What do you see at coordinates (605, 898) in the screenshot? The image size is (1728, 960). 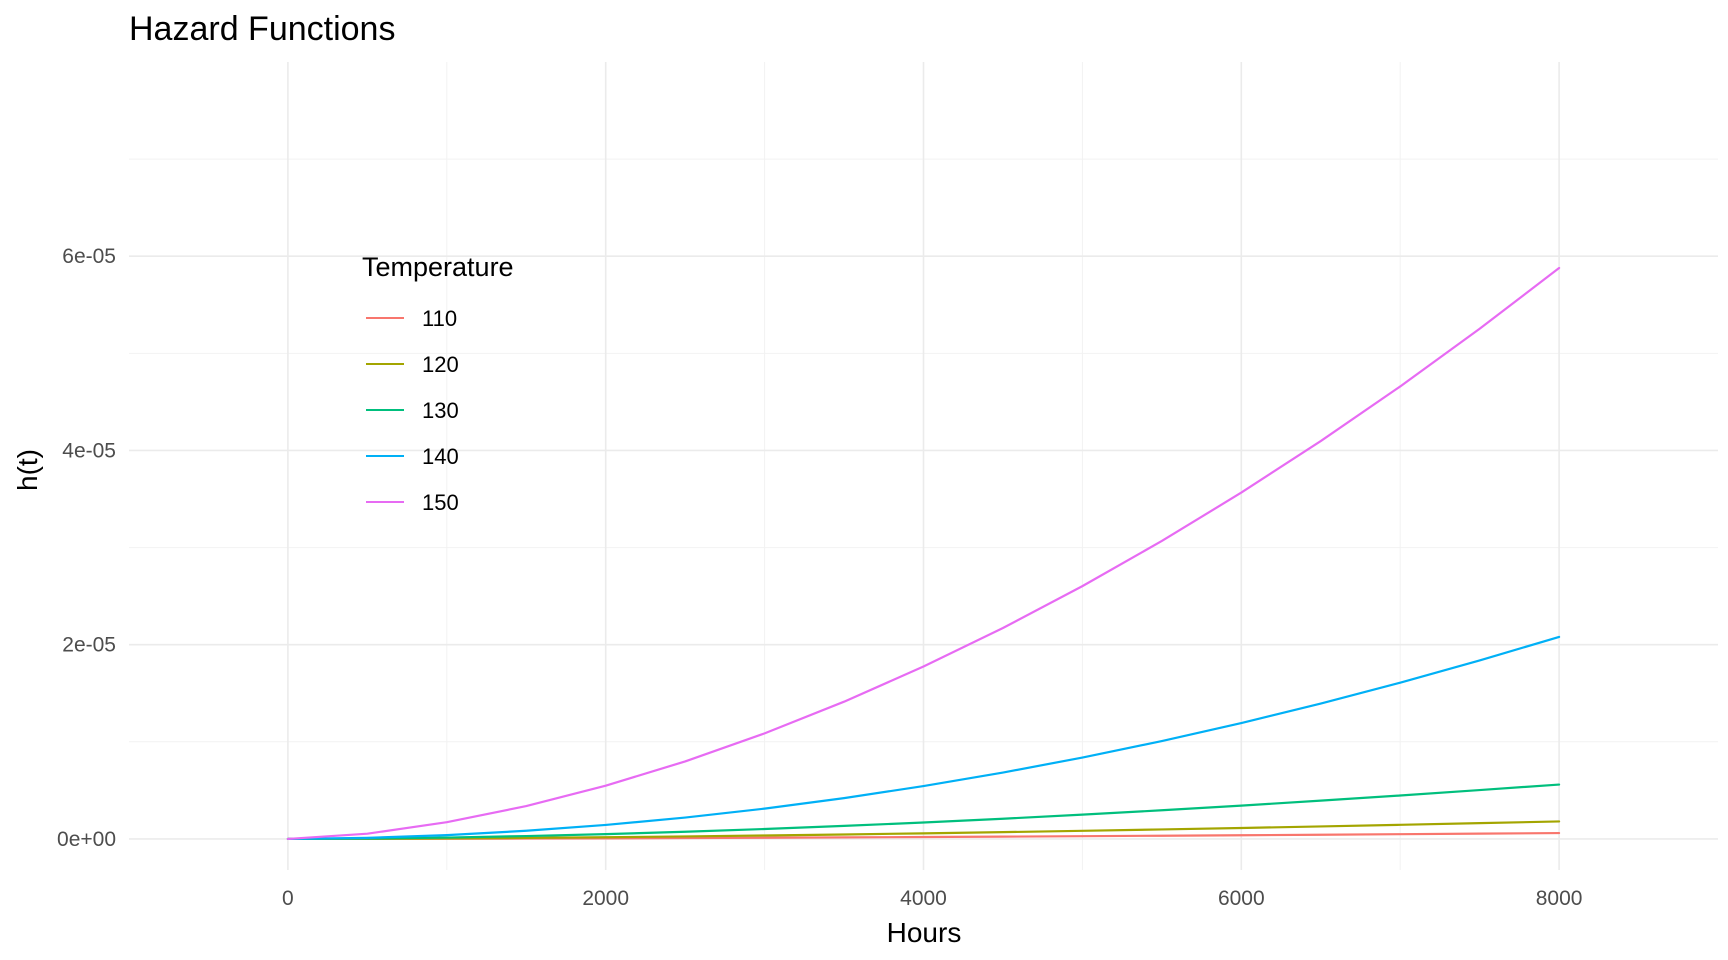 I see `x-tick-label: 2000` at bounding box center [605, 898].